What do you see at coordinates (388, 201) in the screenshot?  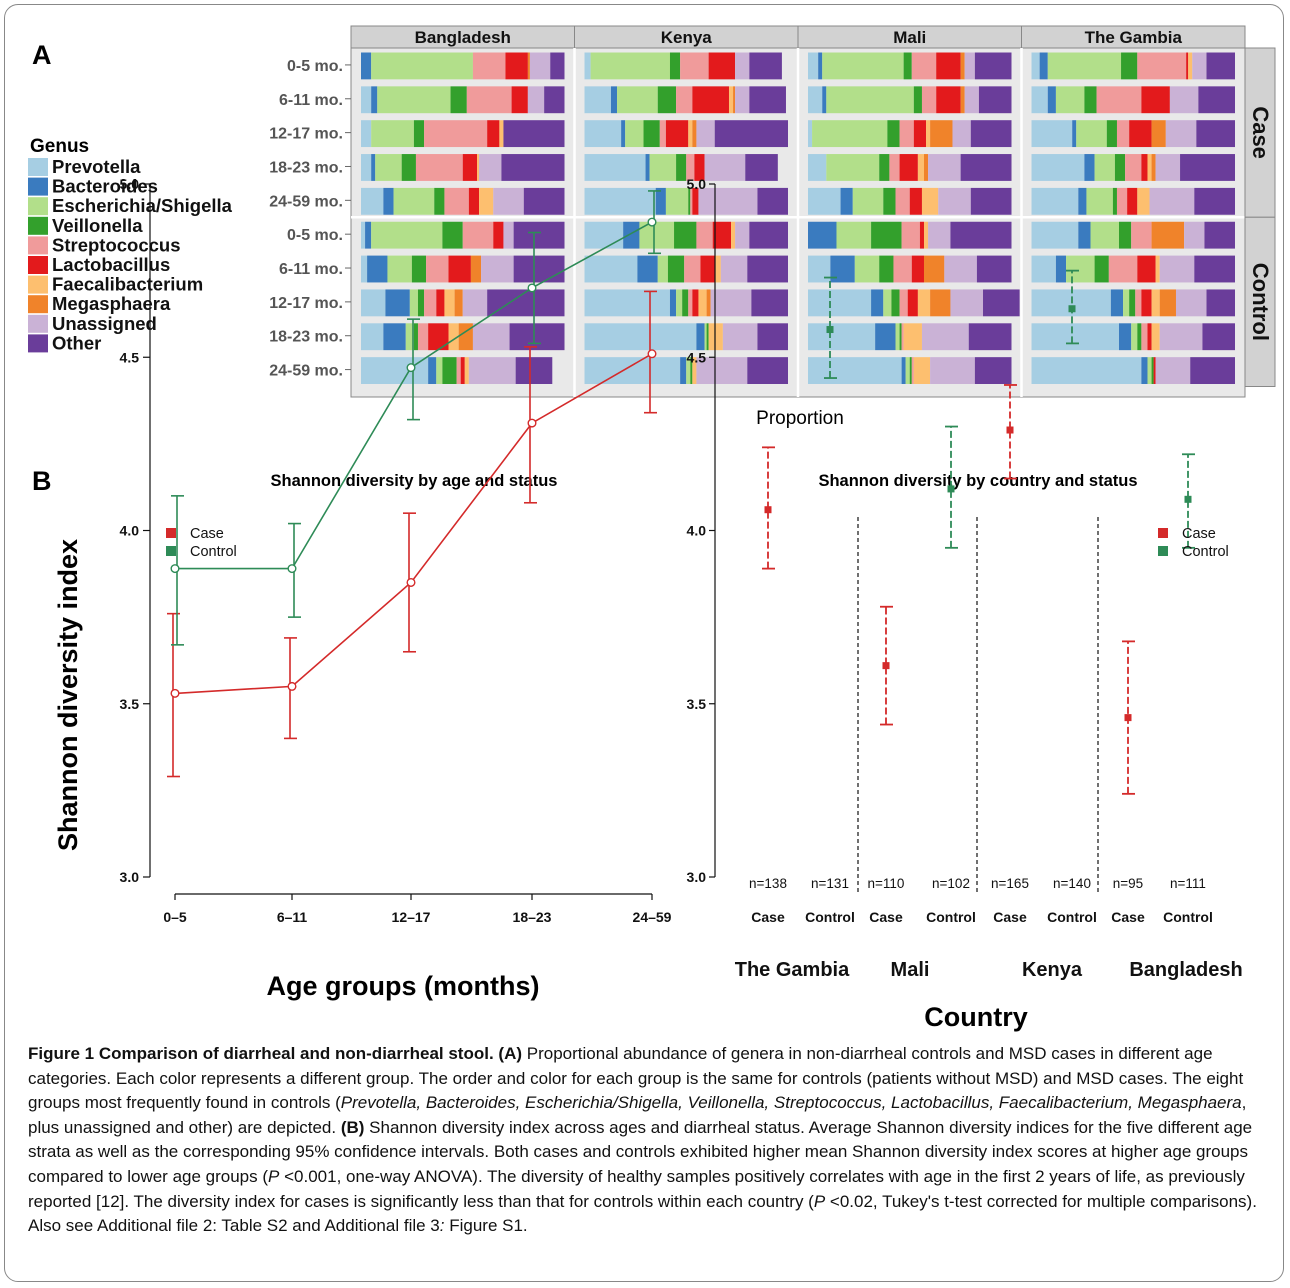 I see `bar-segment-bangladesh-case-bacteroides` at bounding box center [388, 201].